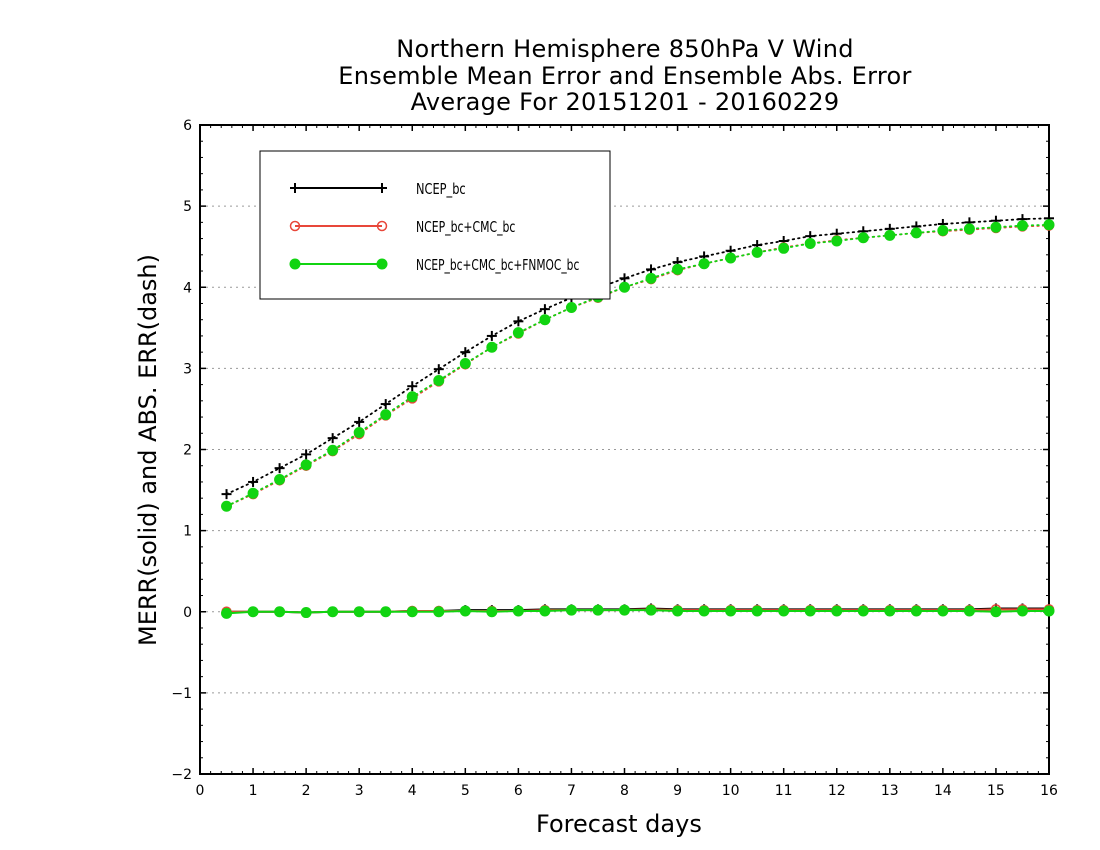 This screenshot has height=850, width=1100. I want to click on mean-err-line-ncep-bc-cmc-bc-fnmoc-bc, so click(637, 612).